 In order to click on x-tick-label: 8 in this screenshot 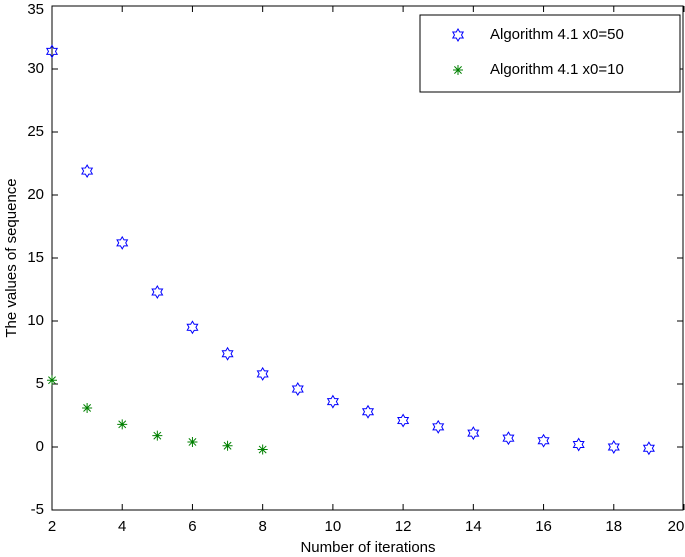, I will do `click(262, 526)`.